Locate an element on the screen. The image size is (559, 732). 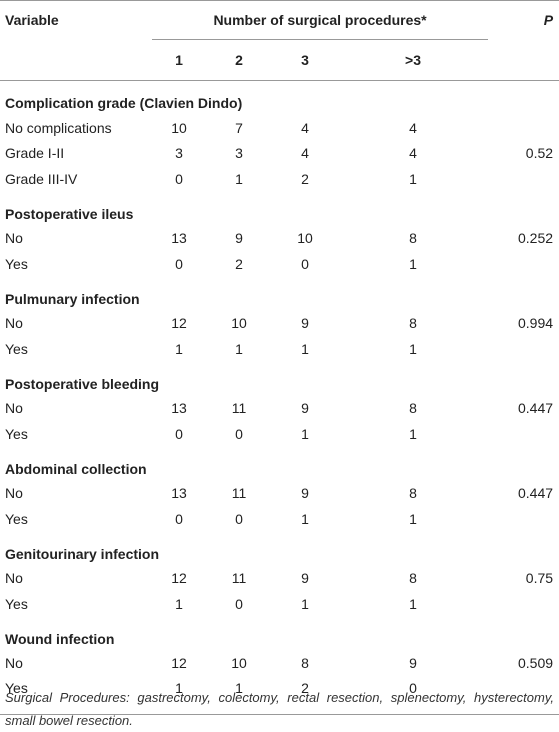
data-row: No complications 10 7 4 4 is located at coordinates (279, 128).